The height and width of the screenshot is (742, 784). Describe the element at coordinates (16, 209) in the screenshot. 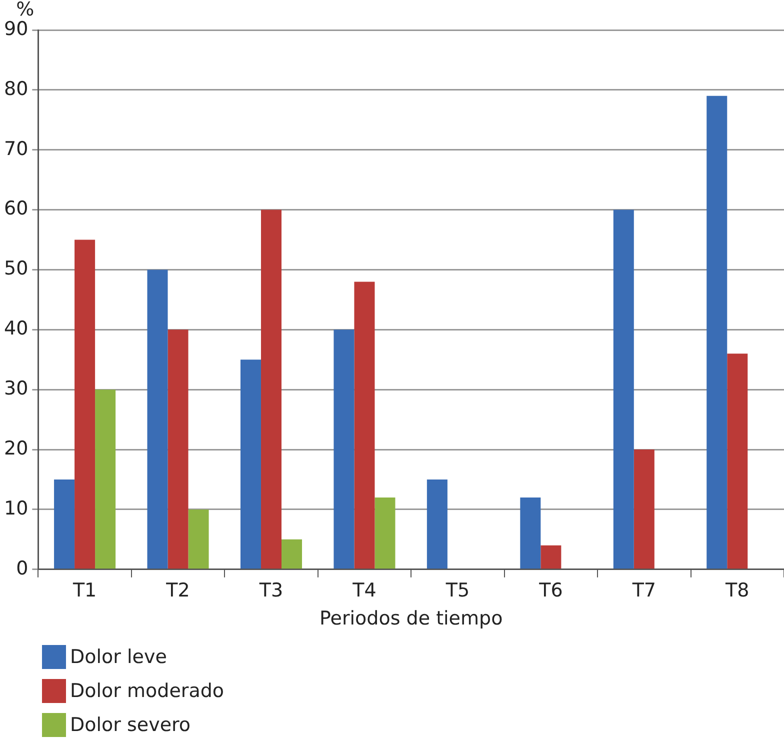

I see `y-tick-label: 60` at that location.